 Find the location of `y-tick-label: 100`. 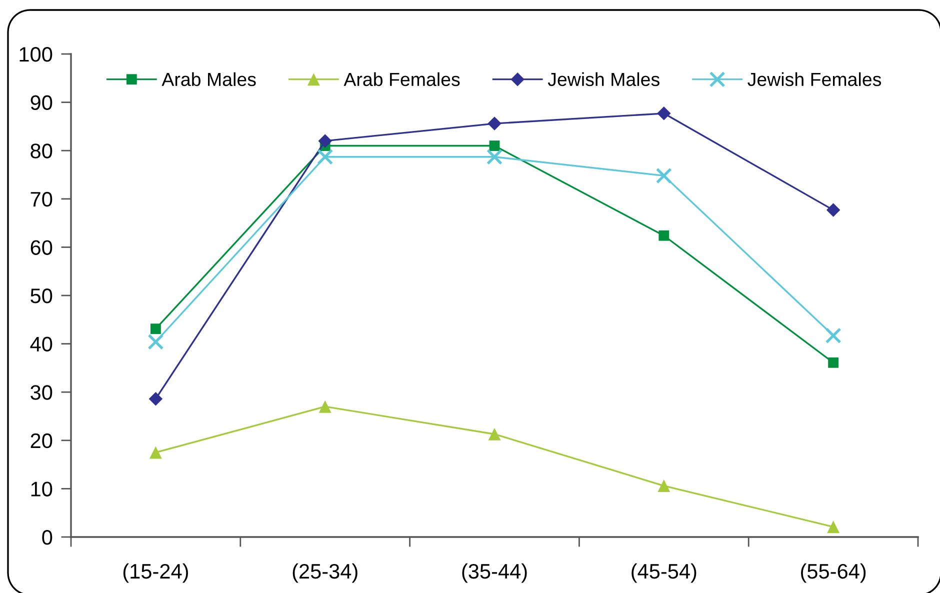

y-tick-label: 100 is located at coordinates (36, 54).